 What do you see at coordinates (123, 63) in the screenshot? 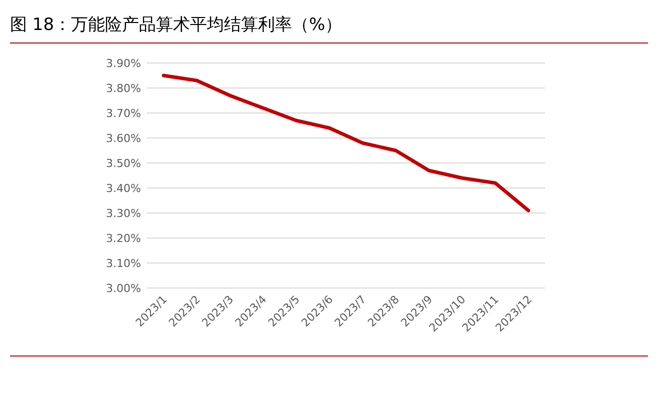
I see `y-tick-label: 3.90%` at bounding box center [123, 63].